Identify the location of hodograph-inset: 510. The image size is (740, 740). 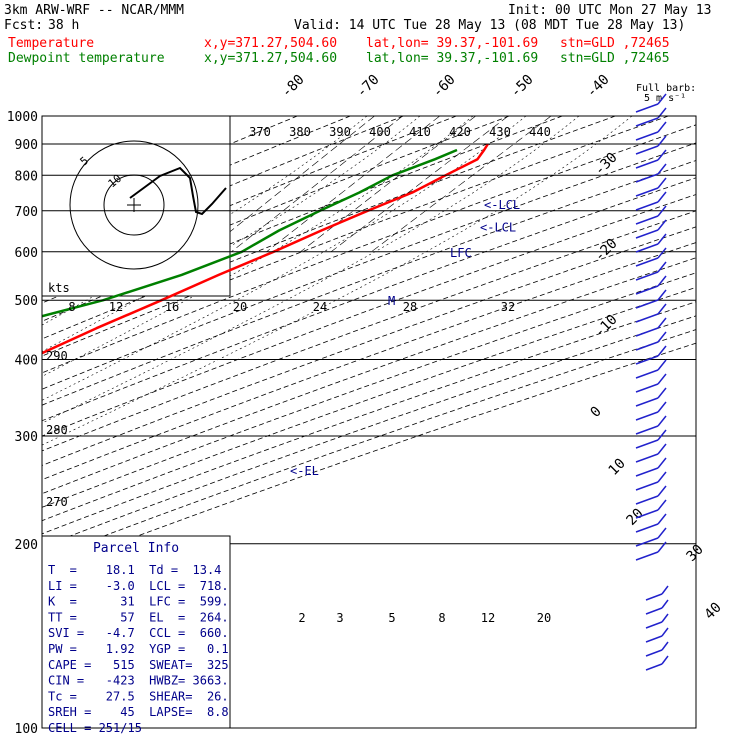
(136, 206).